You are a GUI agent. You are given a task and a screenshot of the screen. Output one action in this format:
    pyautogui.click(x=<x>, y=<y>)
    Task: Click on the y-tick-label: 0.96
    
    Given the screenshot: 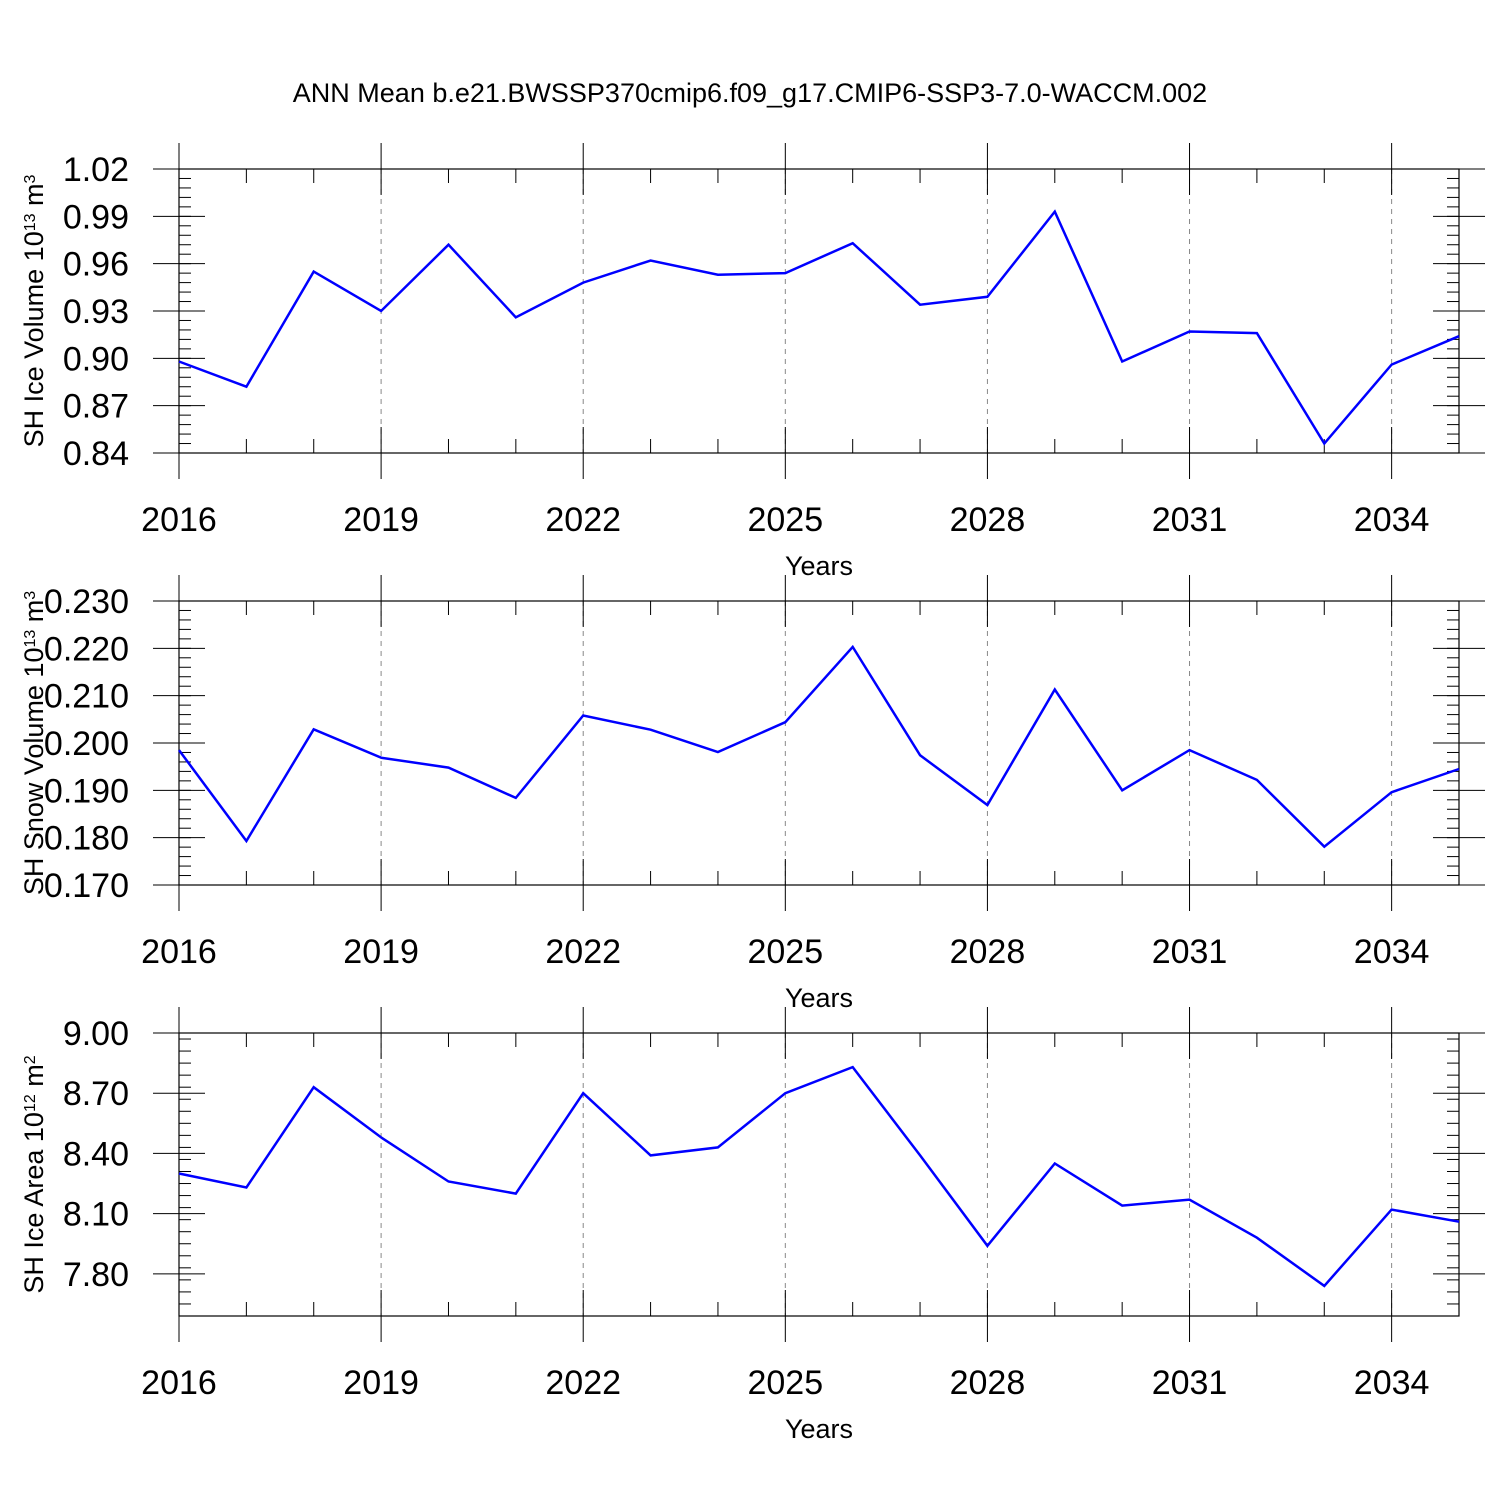 What is the action you would take?
    pyautogui.click(x=96, y=265)
    